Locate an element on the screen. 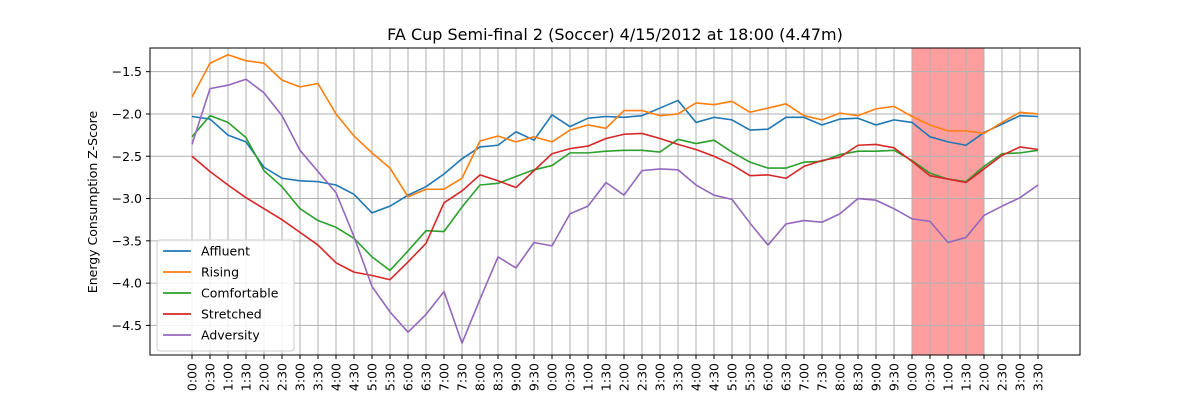 This screenshot has width=1200, height=400. legend-label-affluent: Affluent is located at coordinates (225, 251).